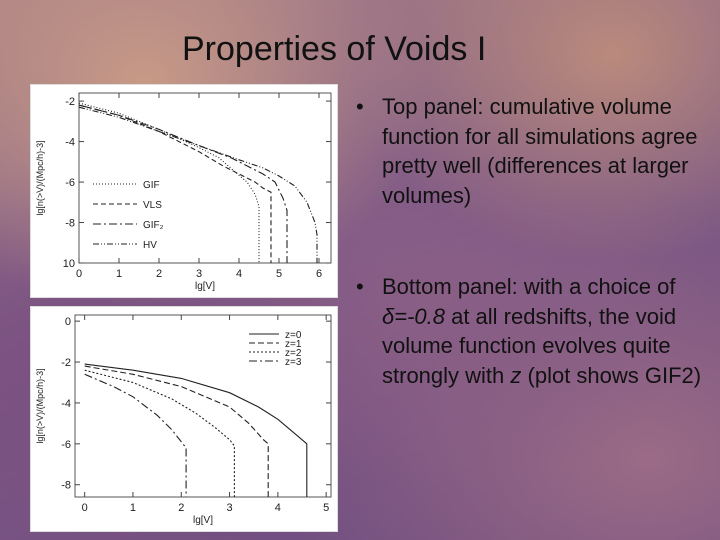  What do you see at coordinates (293, 335) in the screenshot?
I see `legend-label: z=0` at bounding box center [293, 335].